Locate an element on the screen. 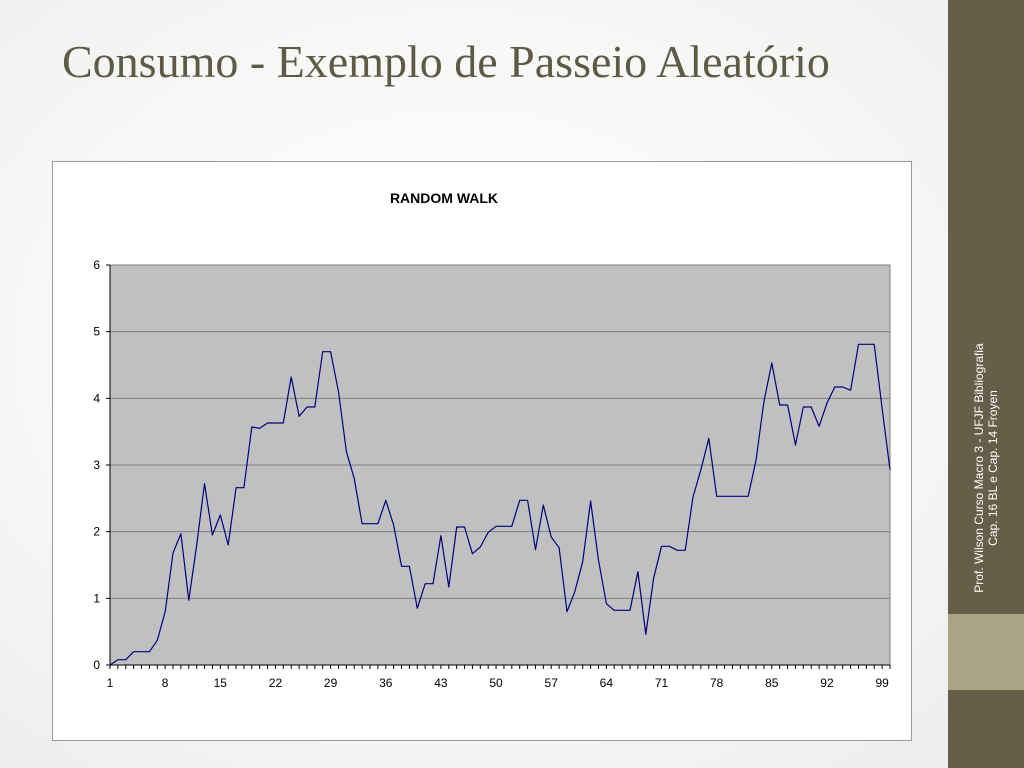  y-tick-label: 1 is located at coordinates (96, 598).